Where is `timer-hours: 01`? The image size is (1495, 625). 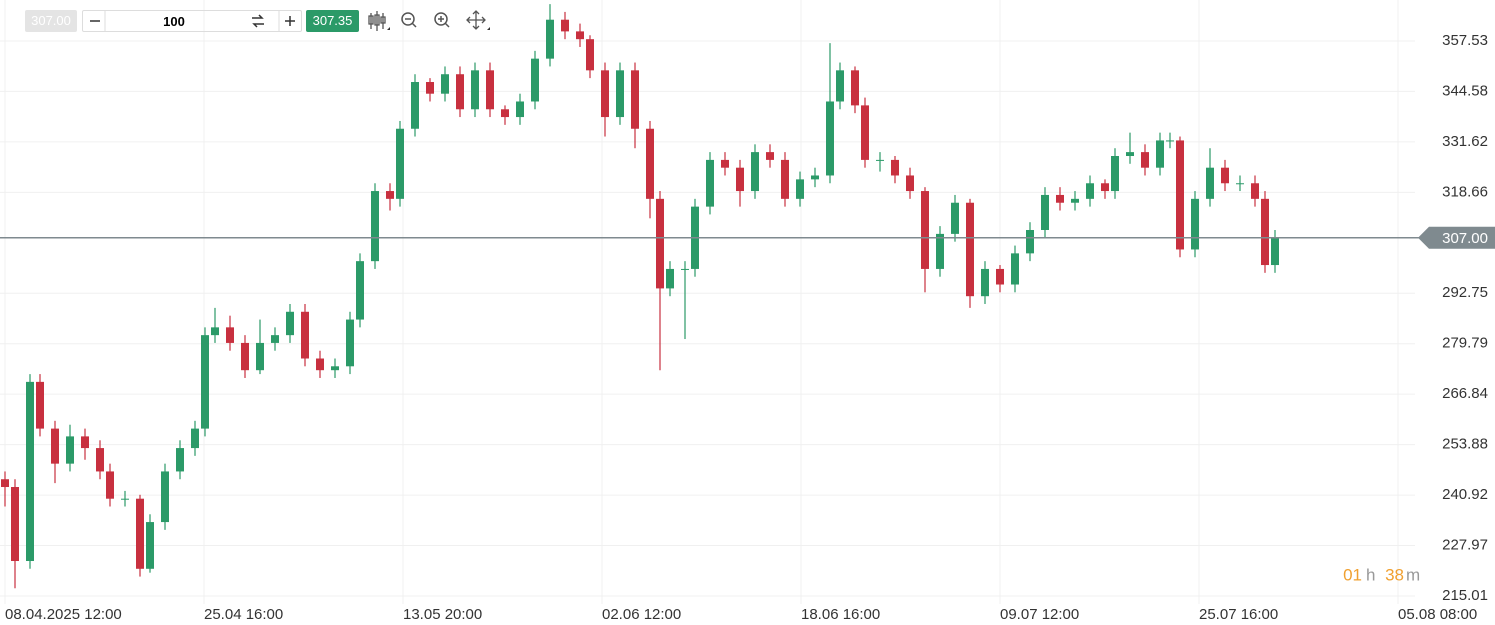
timer-hours: 01 is located at coordinates (1352, 574).